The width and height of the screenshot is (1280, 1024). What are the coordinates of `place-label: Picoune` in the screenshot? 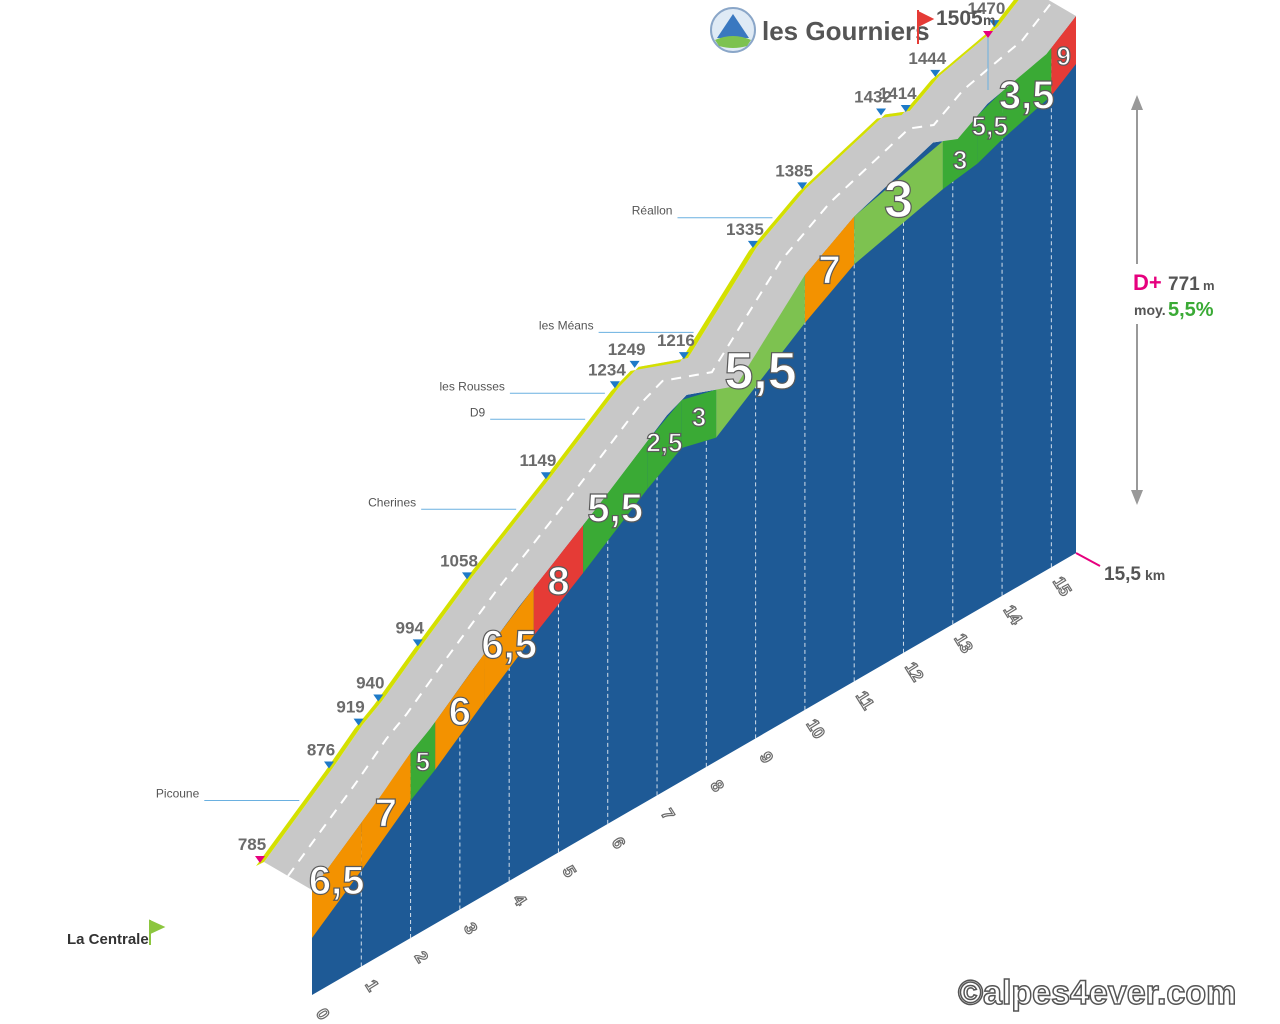 It's located at (178, 793).